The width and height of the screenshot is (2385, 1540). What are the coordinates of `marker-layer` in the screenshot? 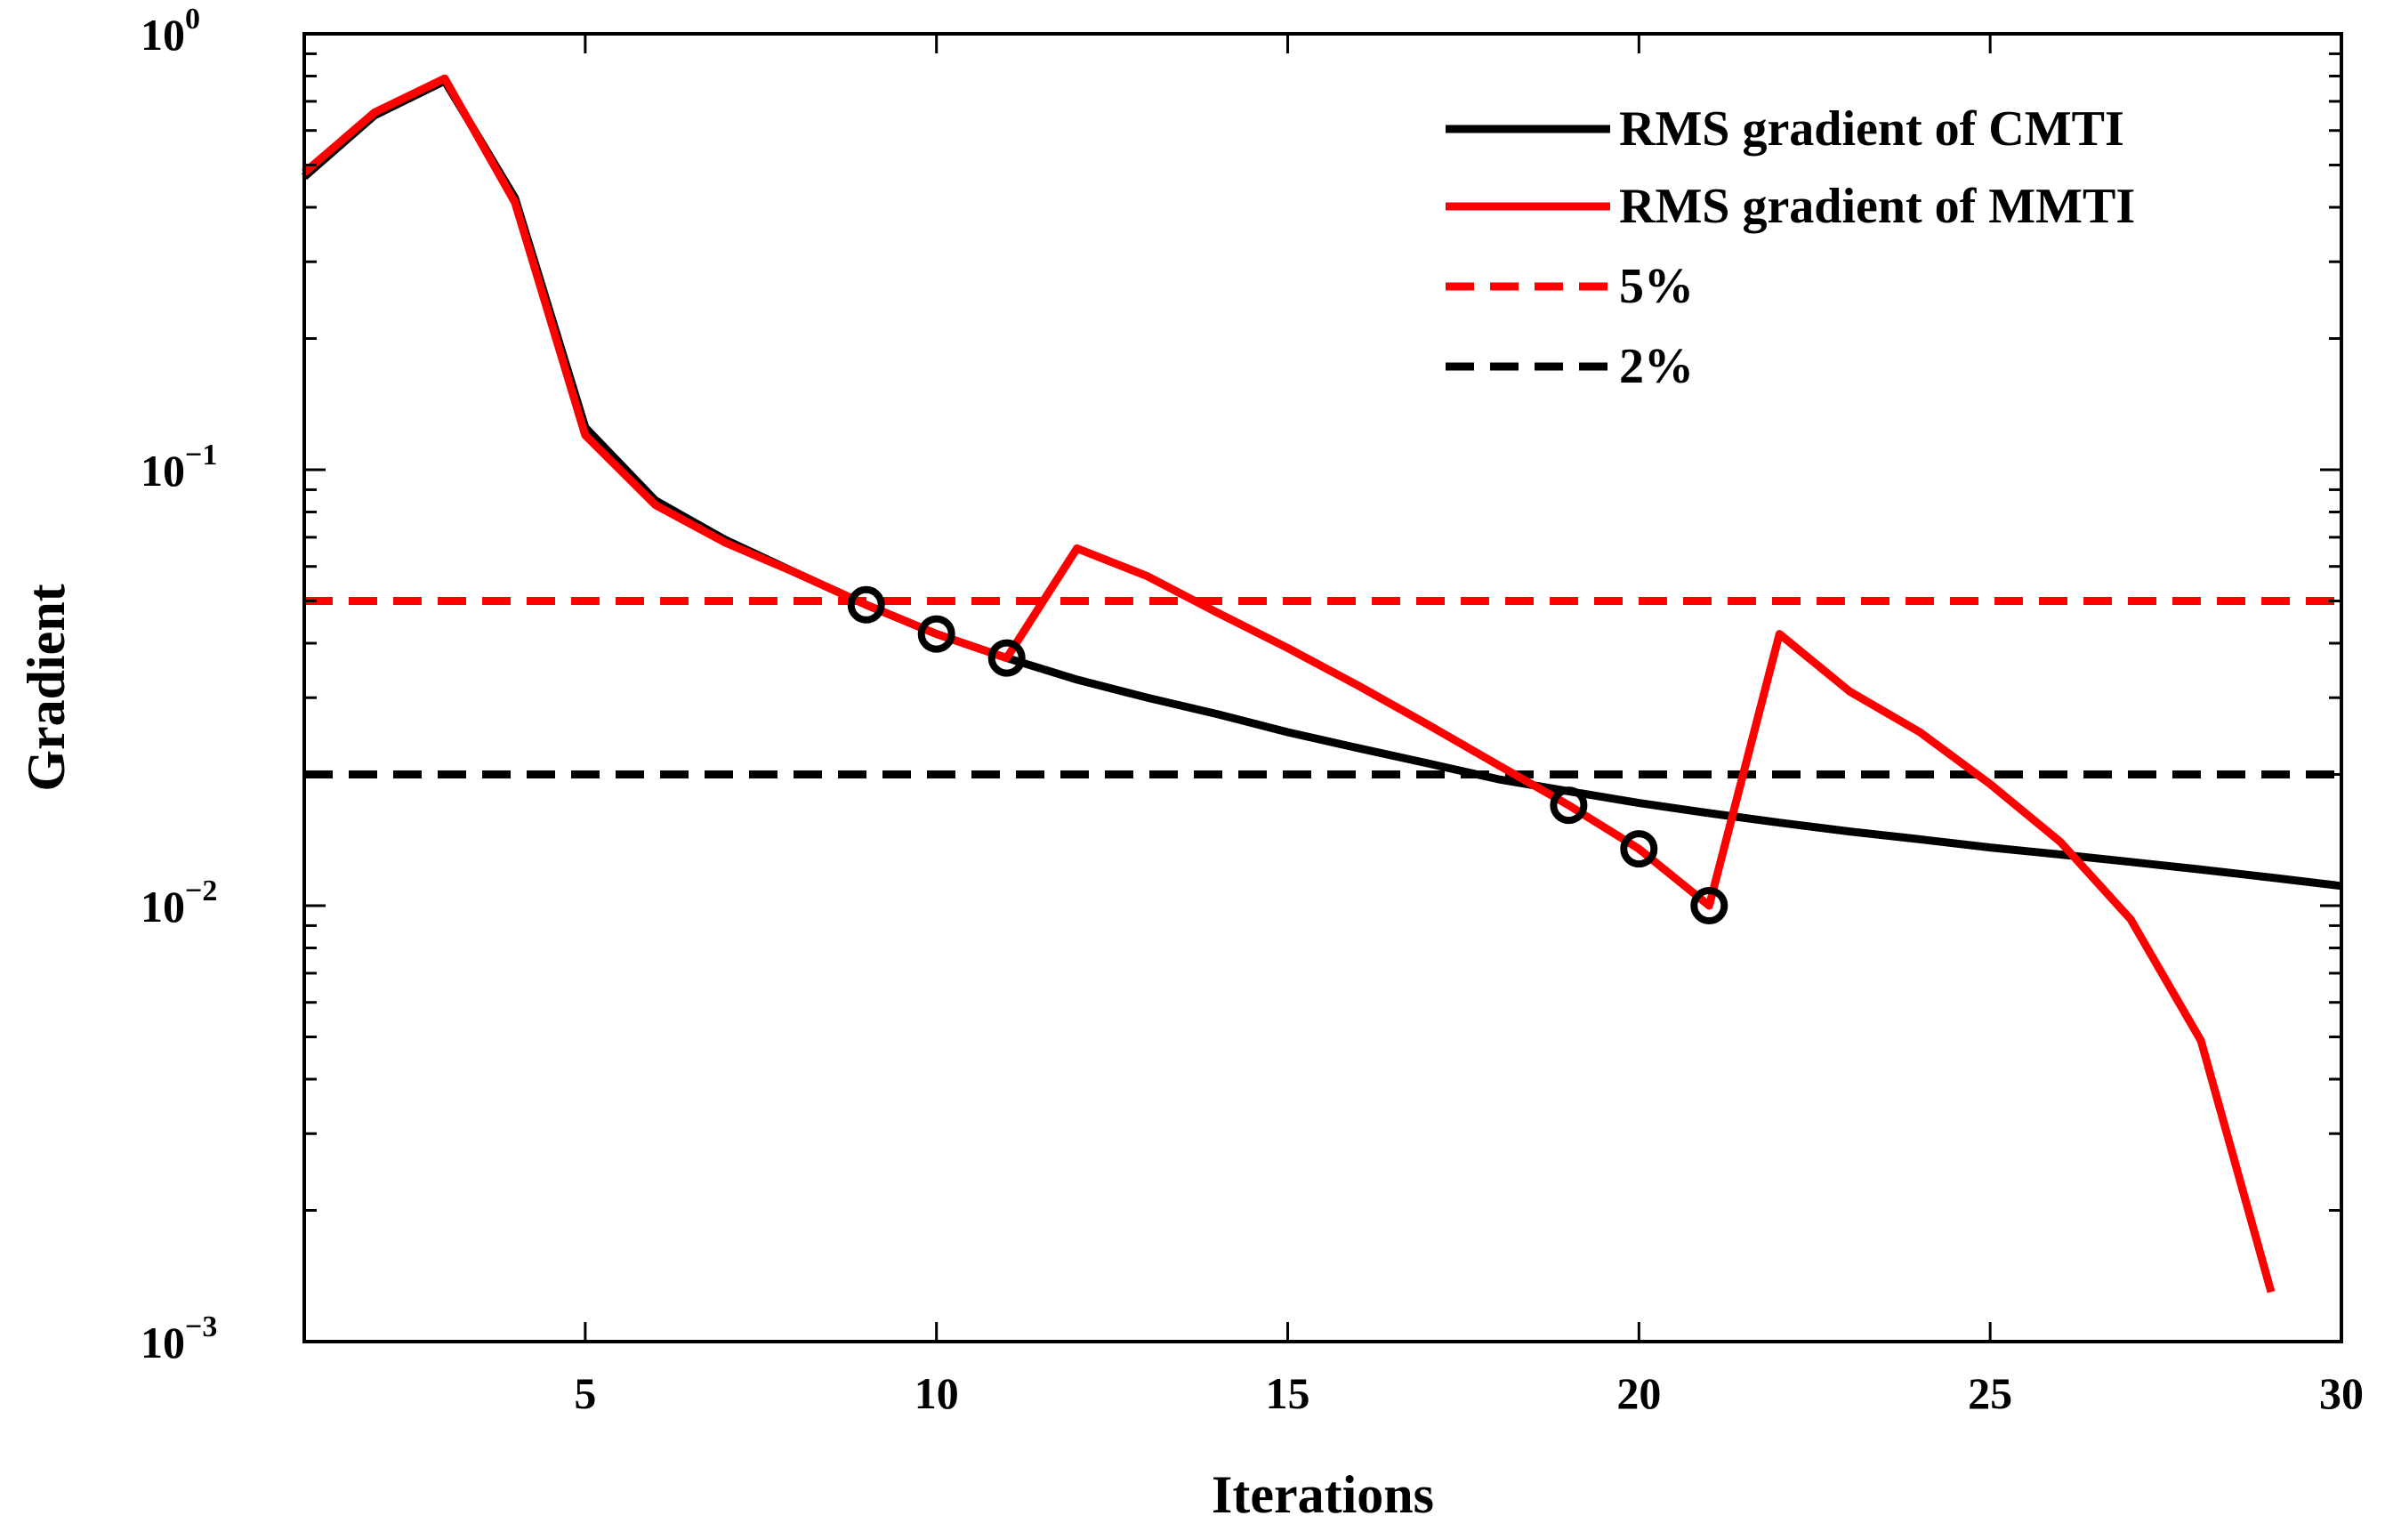 It's located at (1287, 754).